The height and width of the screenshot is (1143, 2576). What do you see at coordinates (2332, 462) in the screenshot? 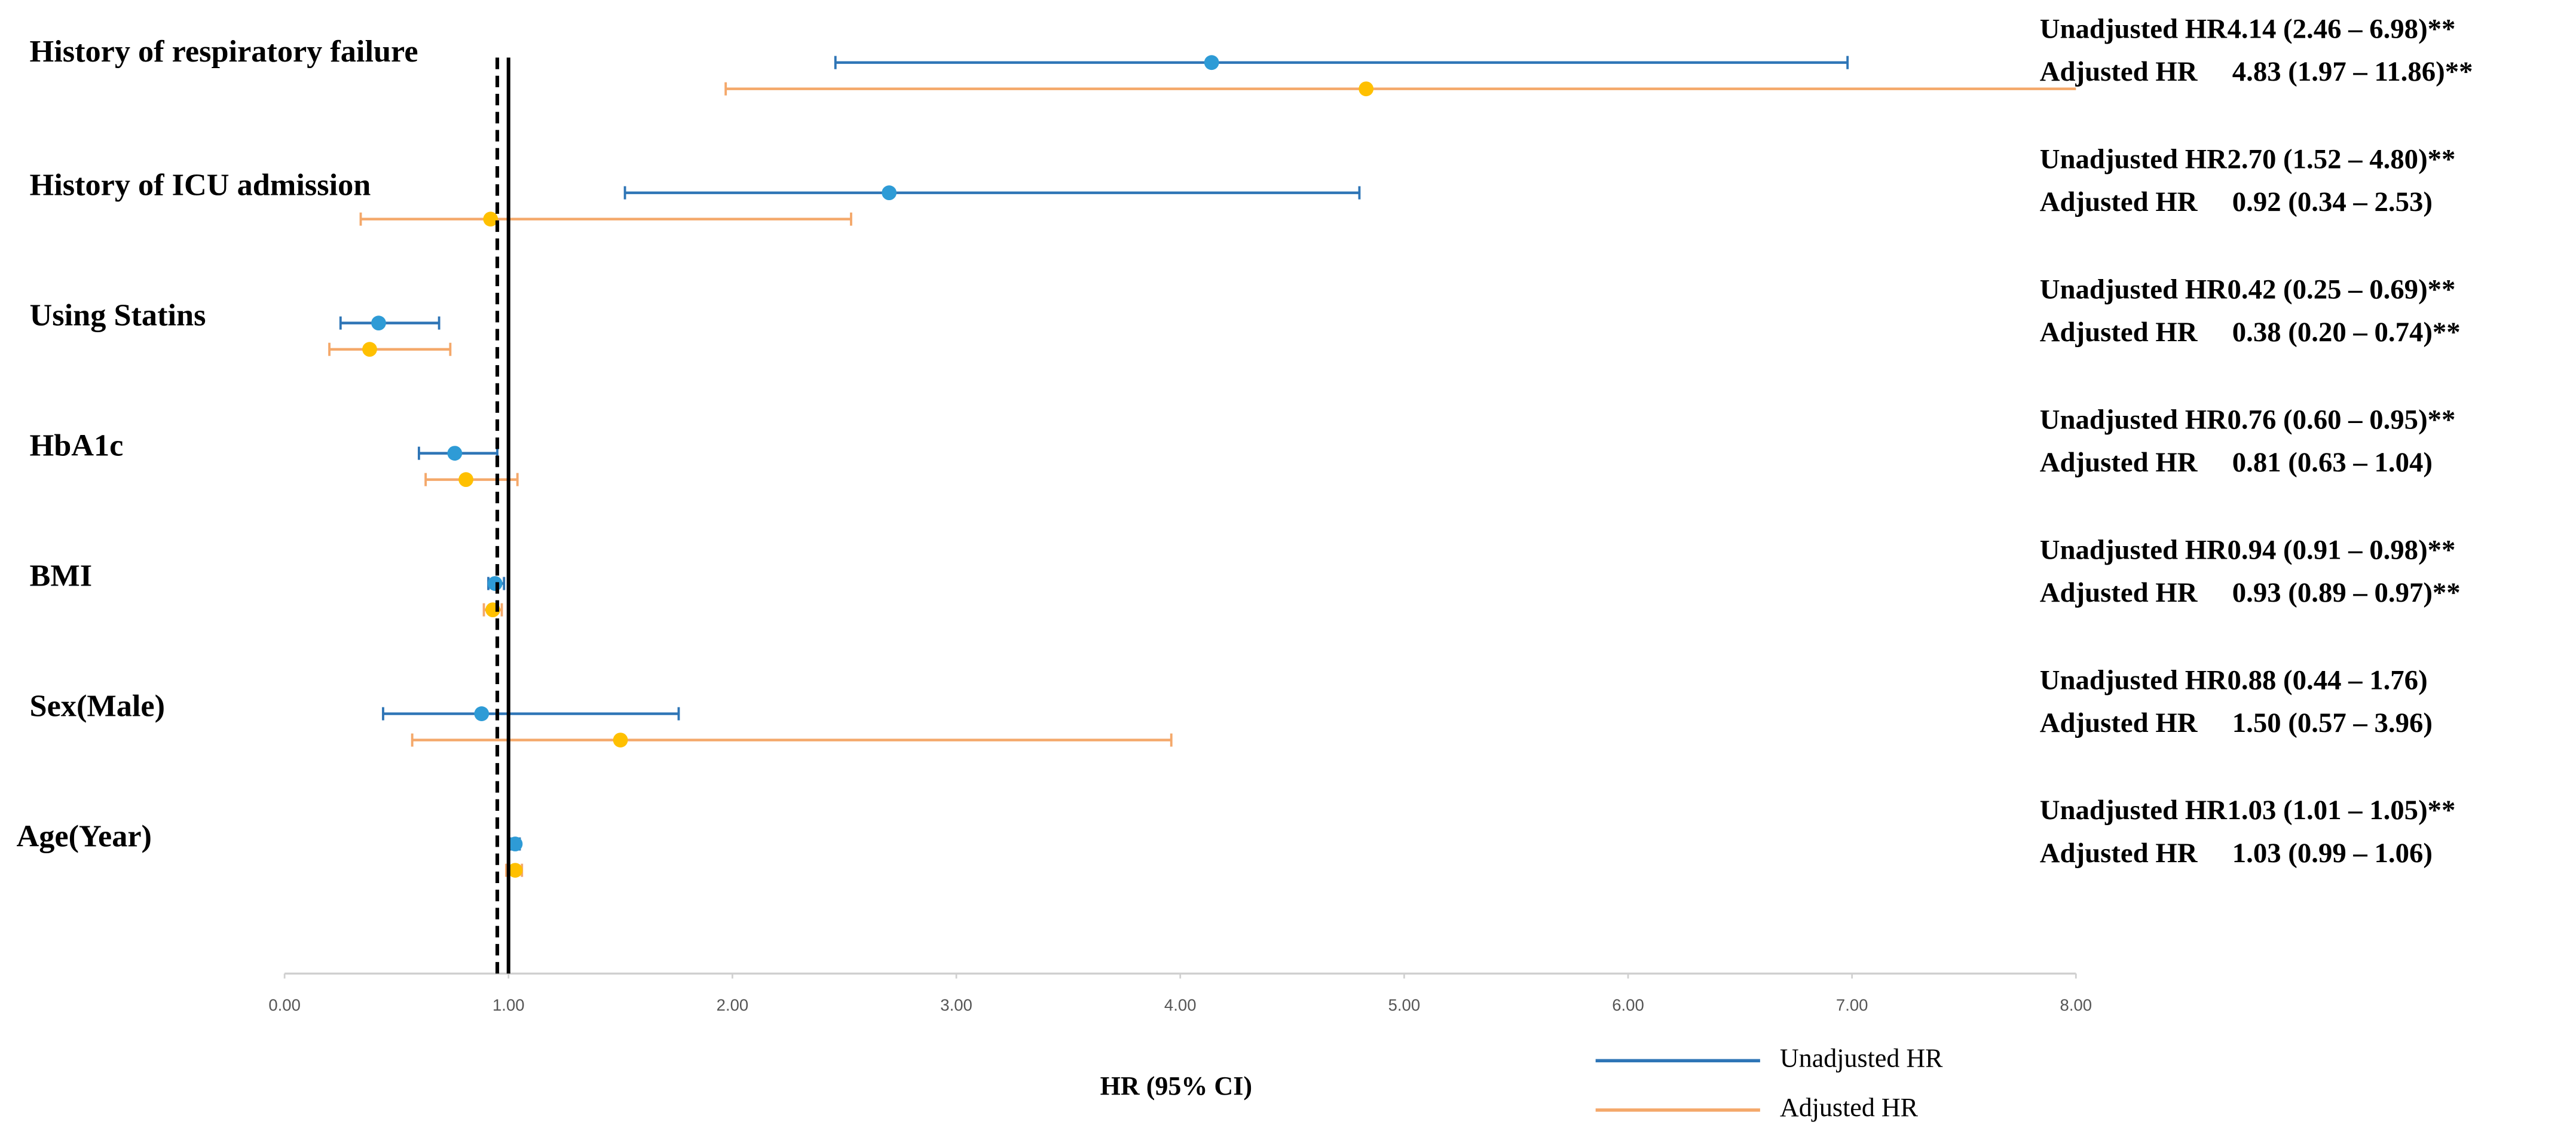
I see `annotation-value: 0.81 (0.63 – 1.04)` at bounding box center [2332, 462].